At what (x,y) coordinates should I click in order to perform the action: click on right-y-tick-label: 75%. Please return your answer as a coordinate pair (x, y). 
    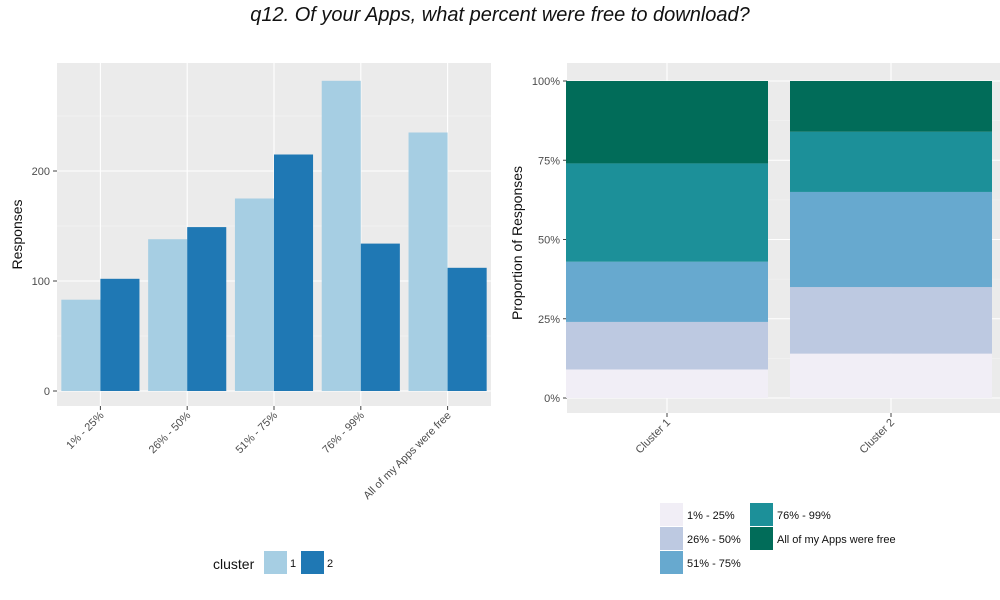
    Looking at the image, I should click on (549, 161).